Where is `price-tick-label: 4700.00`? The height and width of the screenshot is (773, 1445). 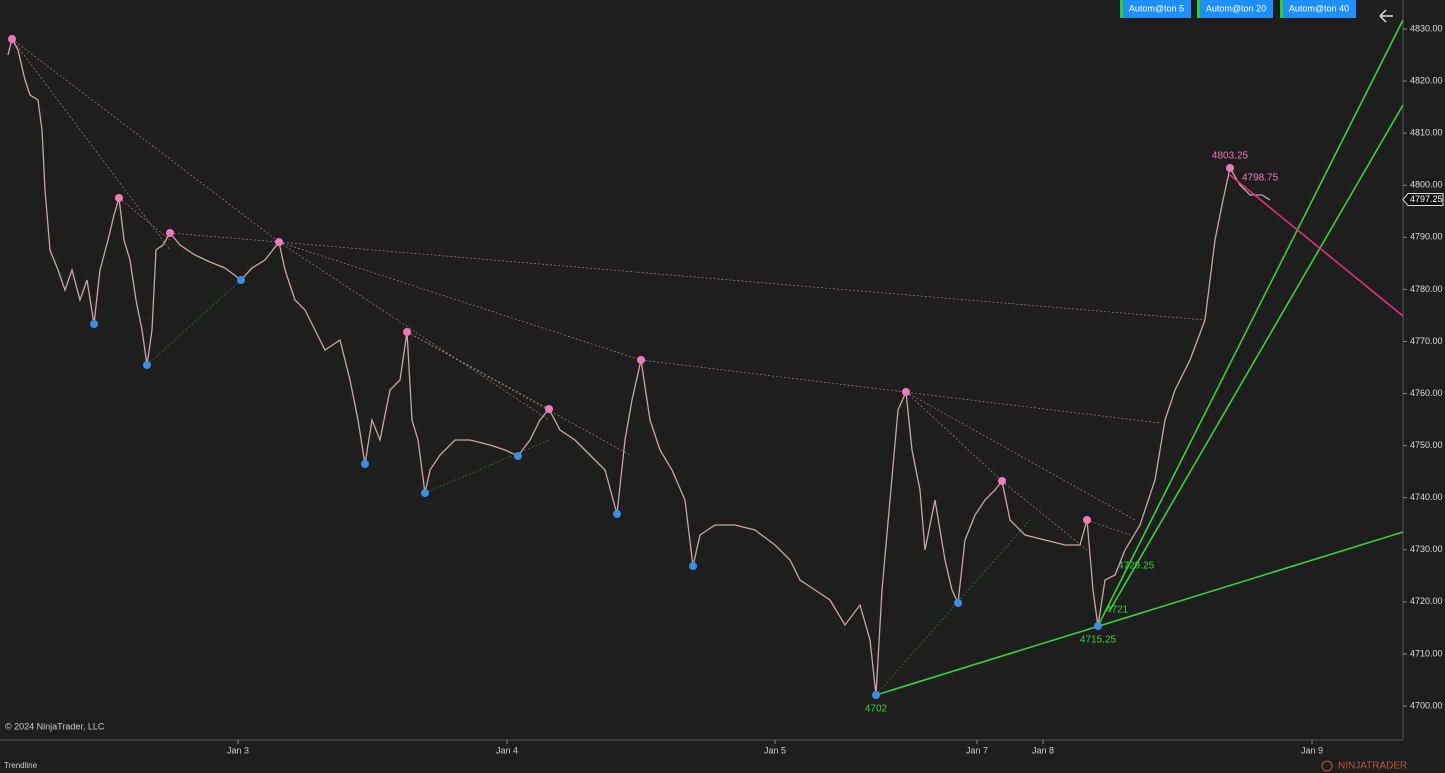 price-tick-label: 4700.00 is located at coordinates (1426, 705).